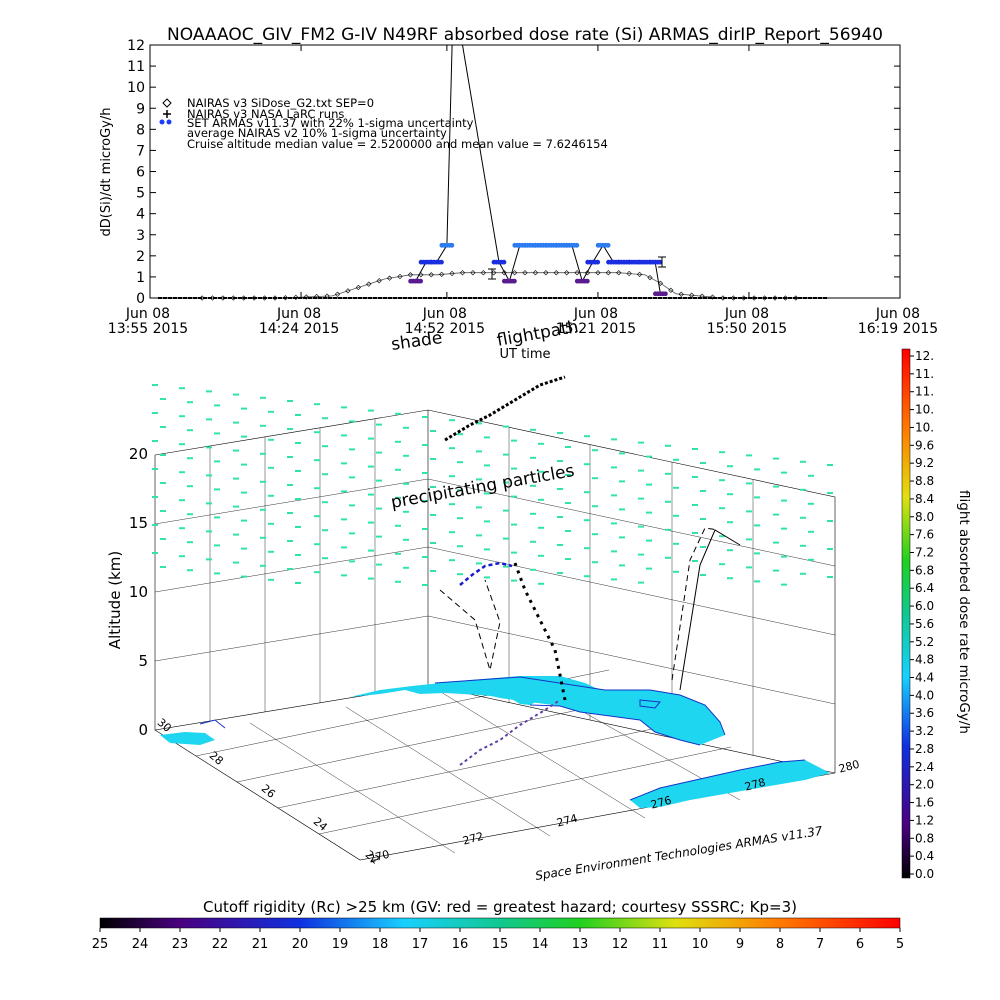 This screenshot has height=1000, width=1000. Describe the element at coordinates (924, 445) in the screenshot. I see `colorbar-tick-label: 9.6` at that location.